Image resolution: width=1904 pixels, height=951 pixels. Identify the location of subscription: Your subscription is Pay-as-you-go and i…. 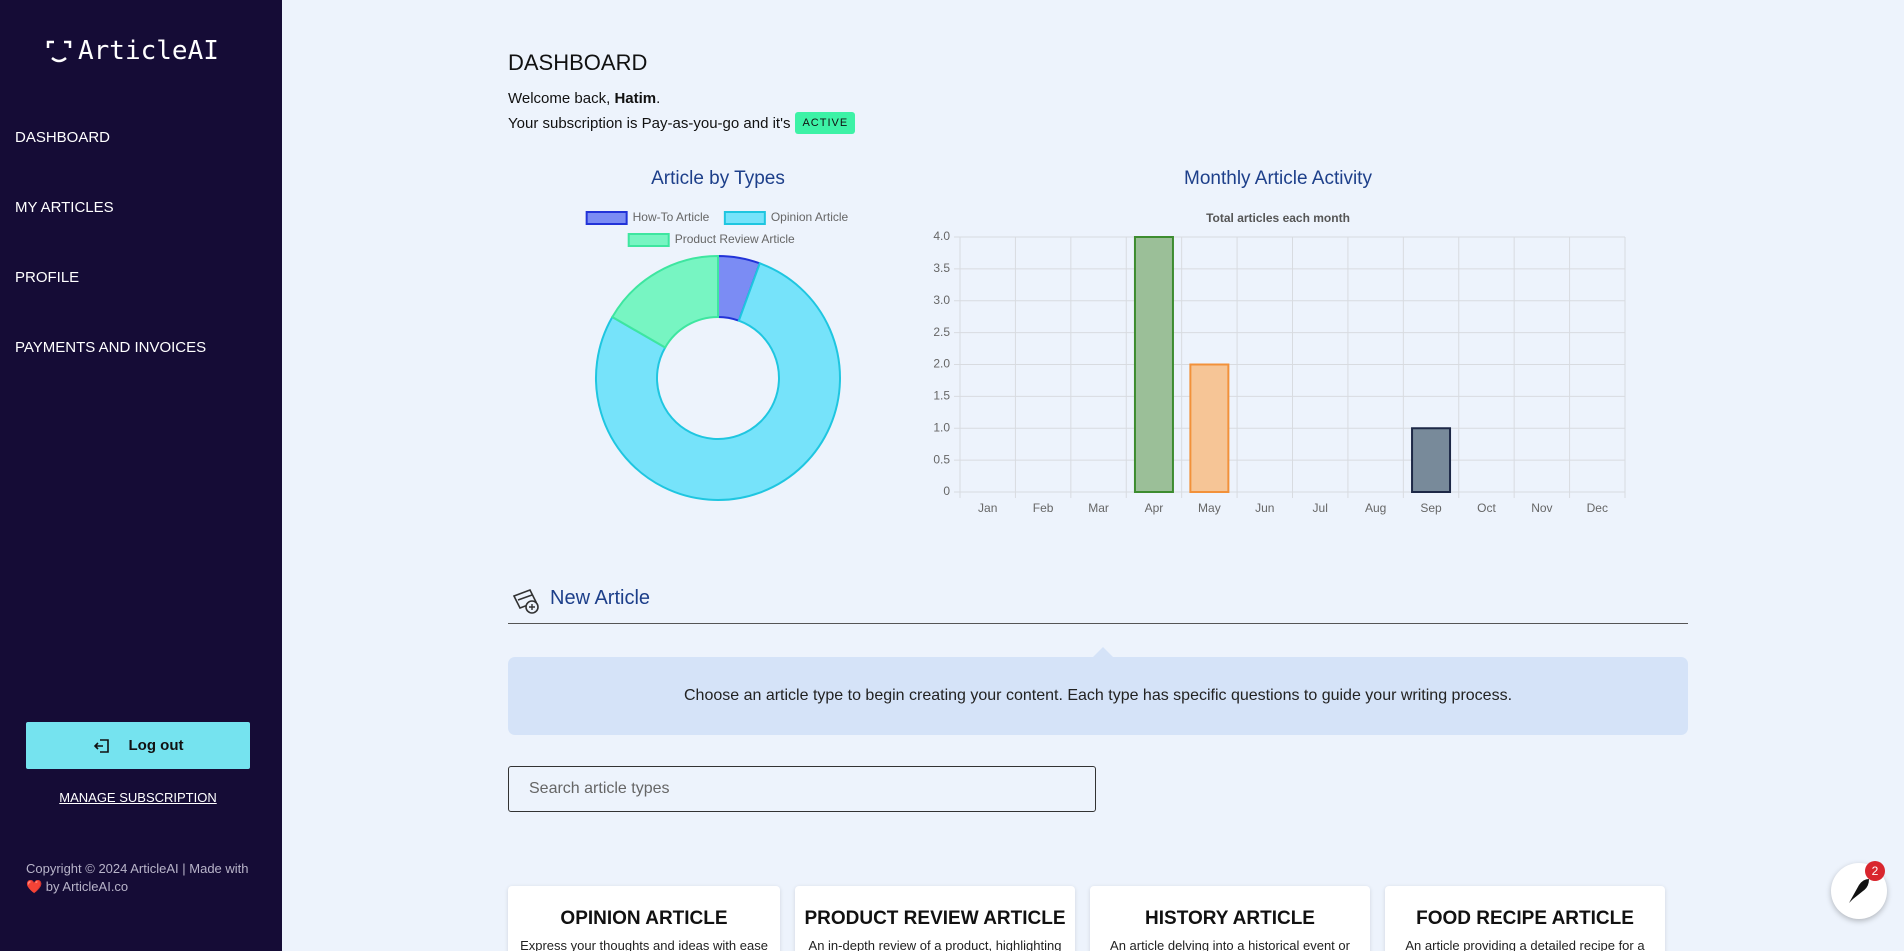
(682, 123).